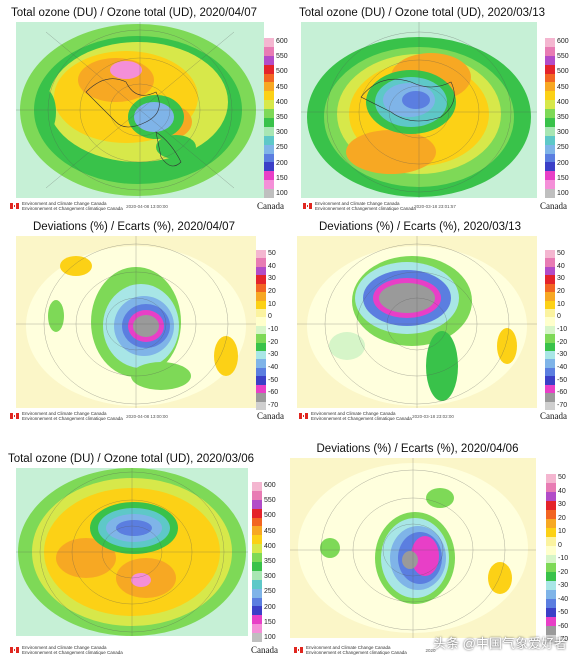  I want to click on panel-title: Deviations (%) / Ecarts (%), 2020/04/07, so click(134, 227).